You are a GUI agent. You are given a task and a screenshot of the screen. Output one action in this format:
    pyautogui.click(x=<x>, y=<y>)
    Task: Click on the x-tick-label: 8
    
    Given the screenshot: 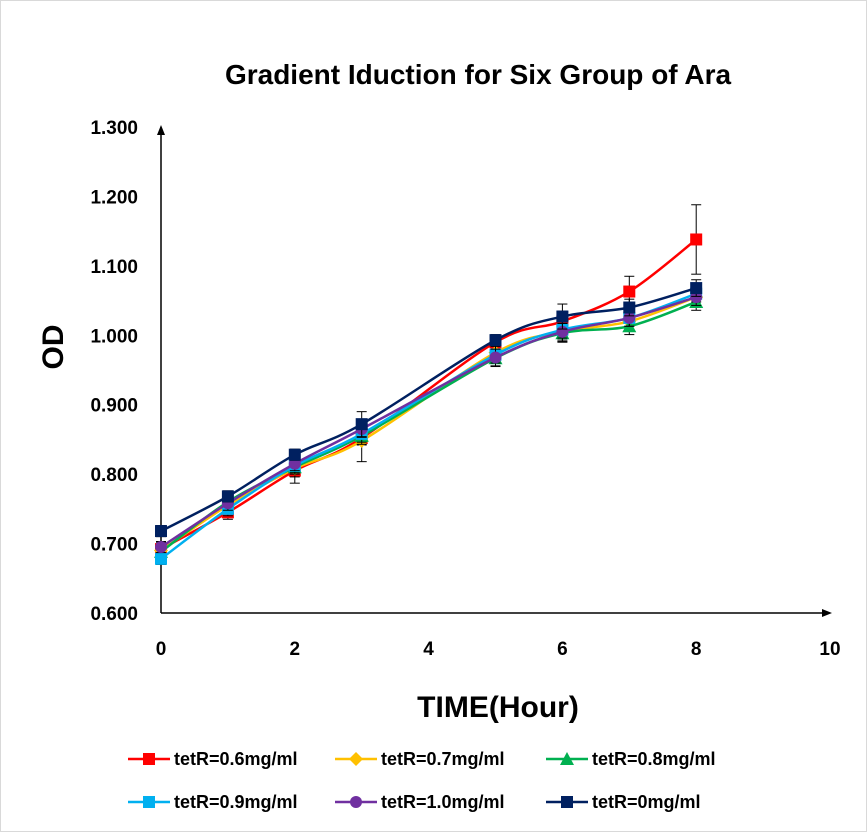 What is the action you would take?
    pyautogui.click(x=696, y=649)
    